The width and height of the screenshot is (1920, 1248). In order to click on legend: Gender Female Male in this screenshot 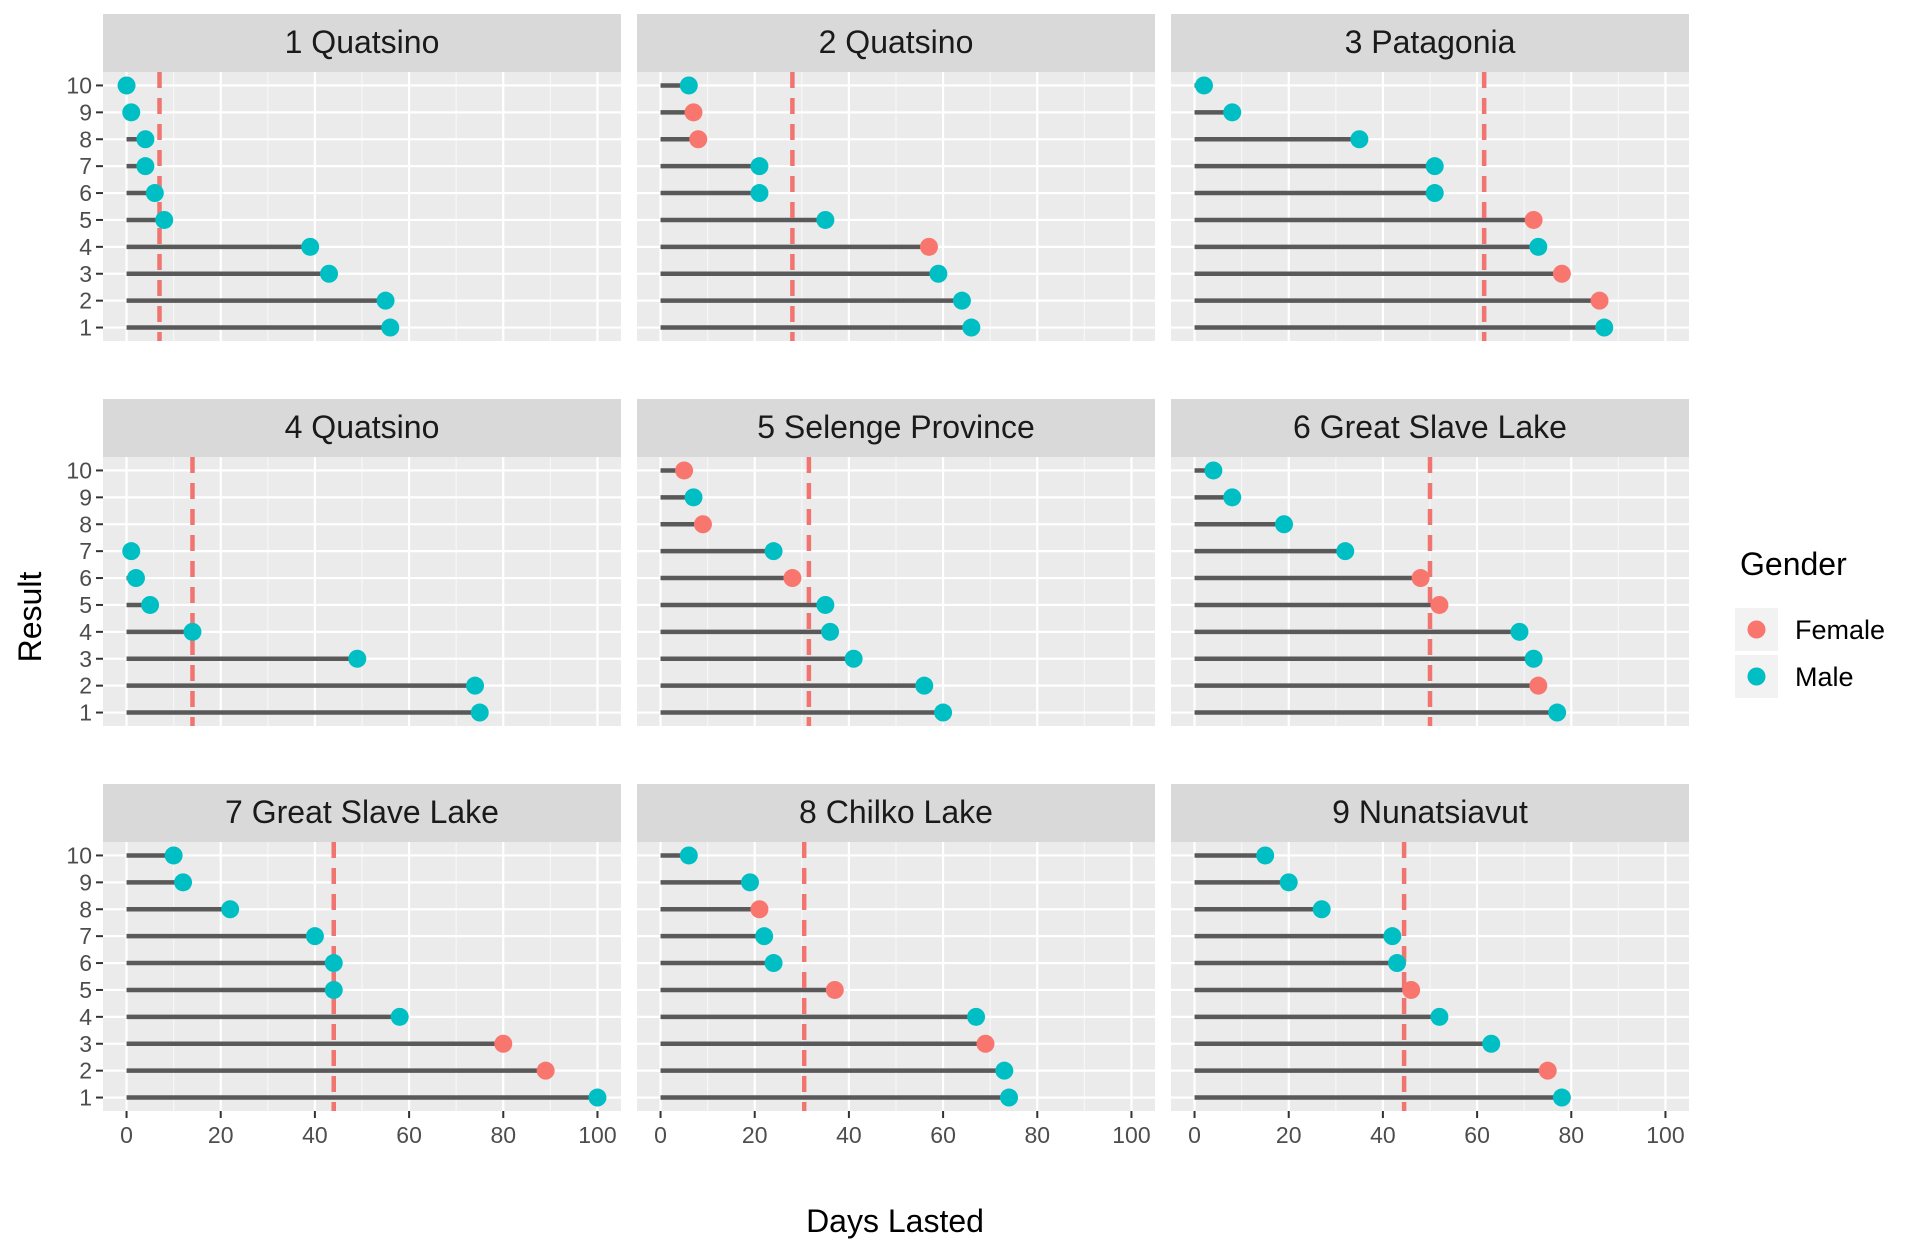, I will do `click(1810, 622)`.